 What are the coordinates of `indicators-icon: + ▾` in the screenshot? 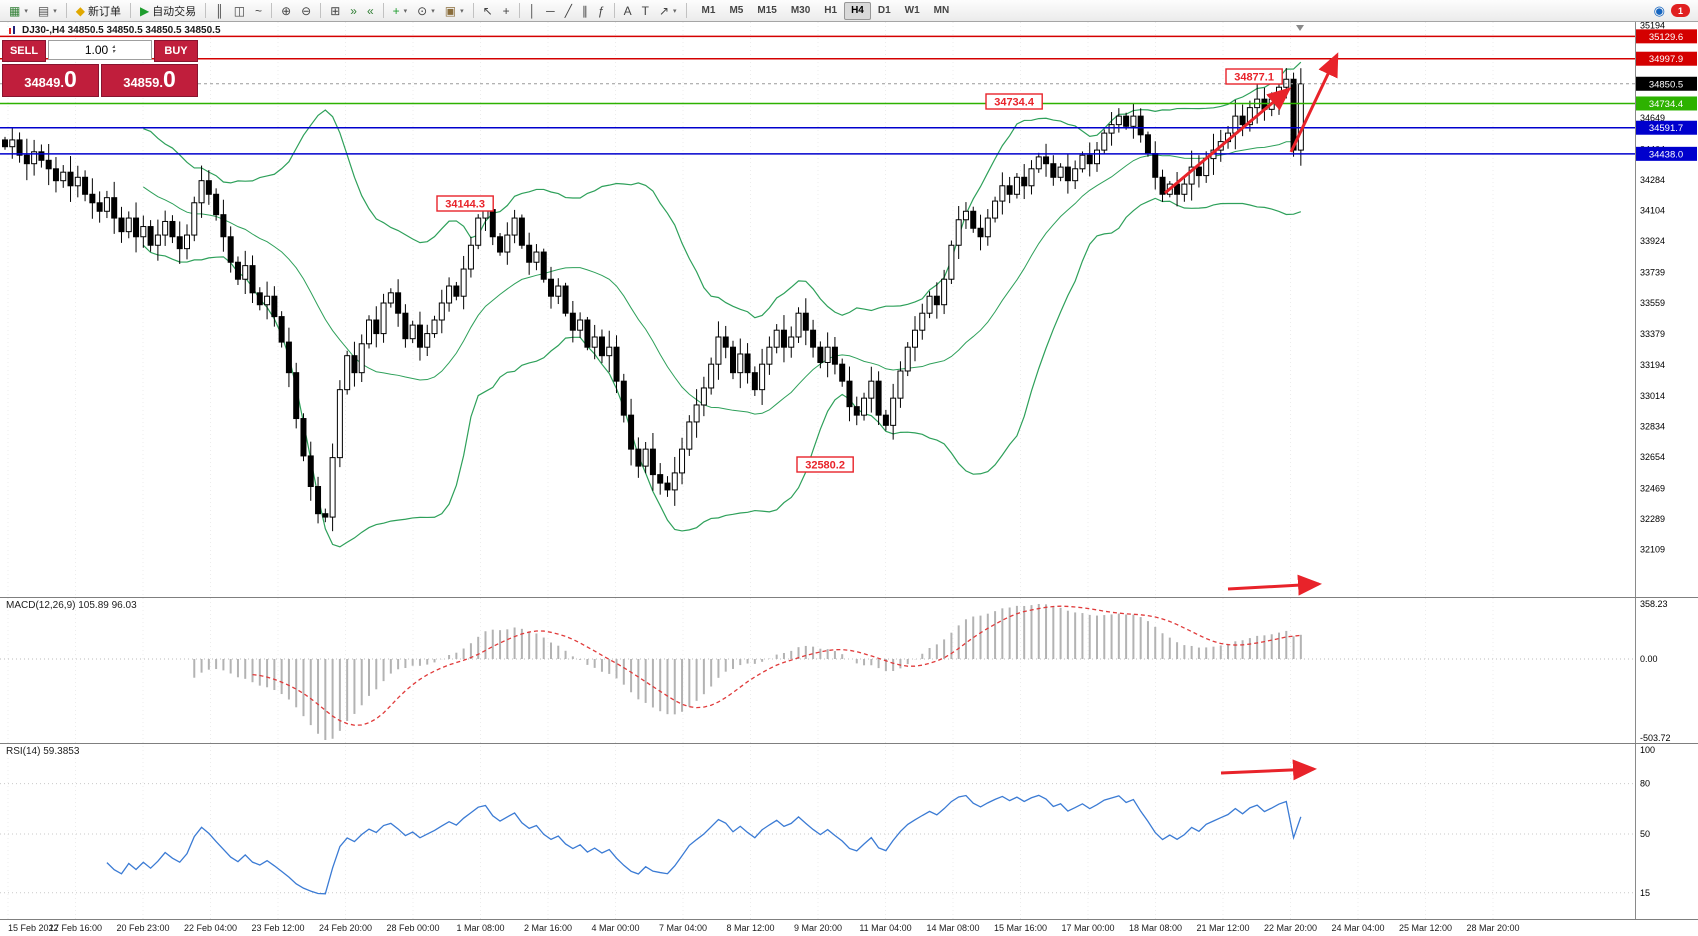 It's located at (400, 11).